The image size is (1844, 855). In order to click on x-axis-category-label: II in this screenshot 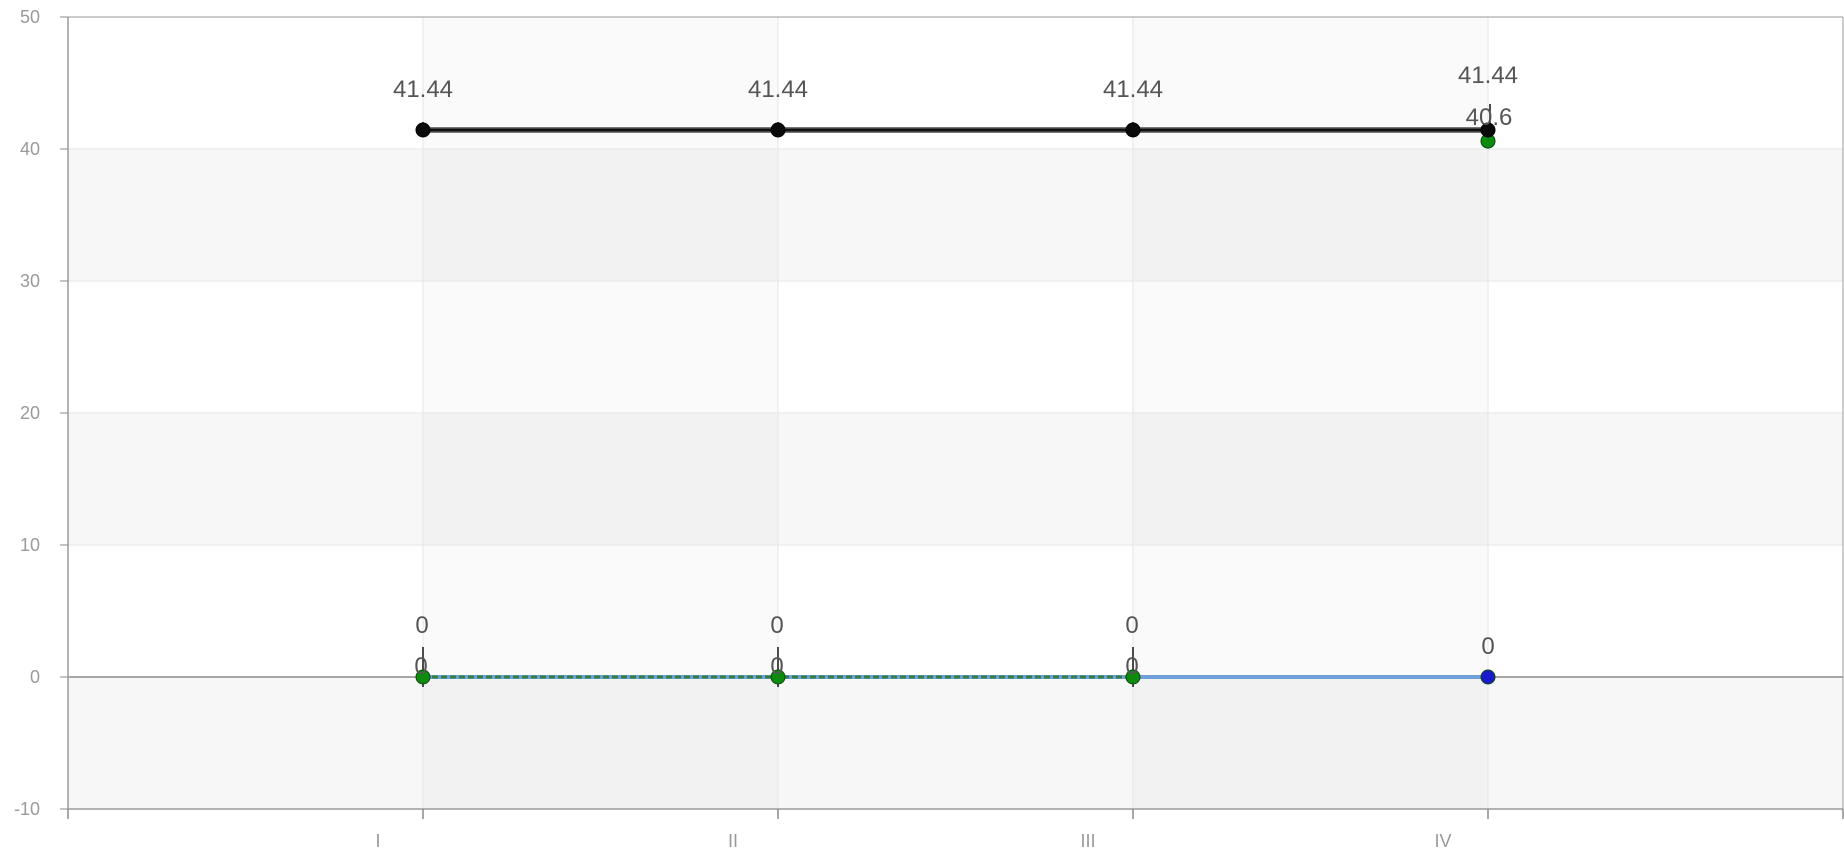, I will do `click(733, 841)`.